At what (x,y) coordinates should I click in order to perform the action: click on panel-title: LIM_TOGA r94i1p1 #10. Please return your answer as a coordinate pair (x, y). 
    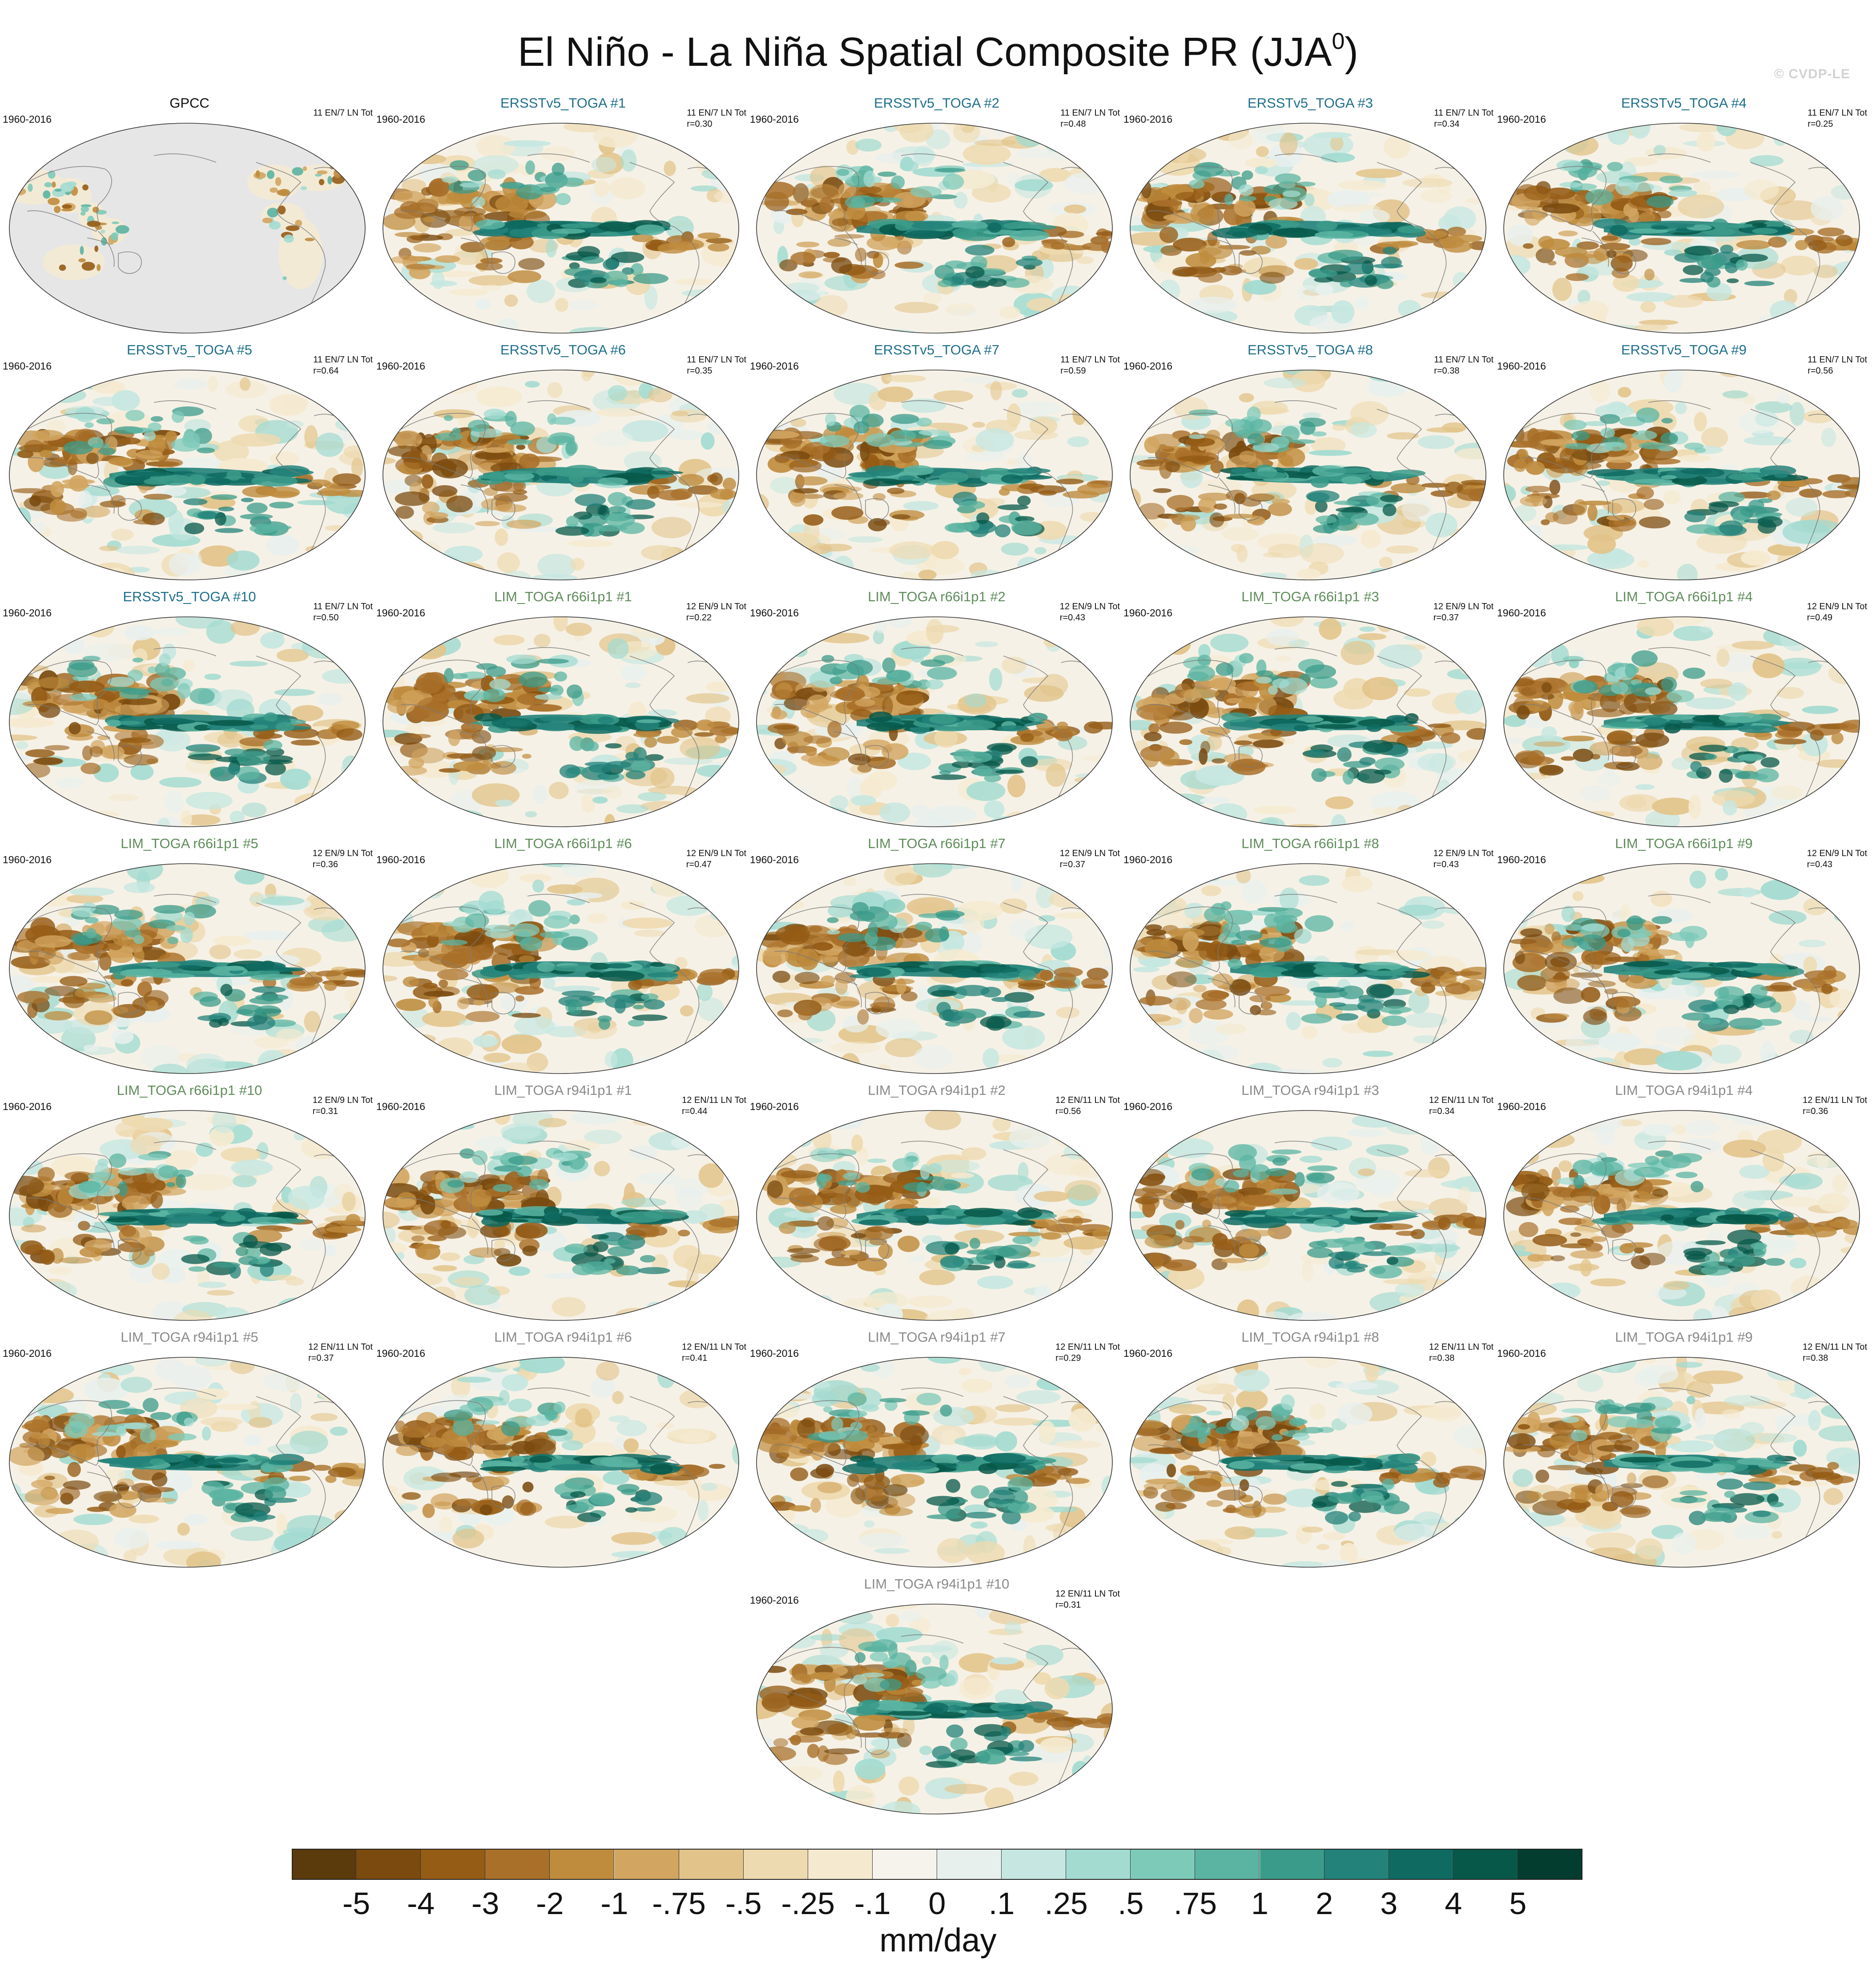
    Looking at the image, I should click on (937, 1584).